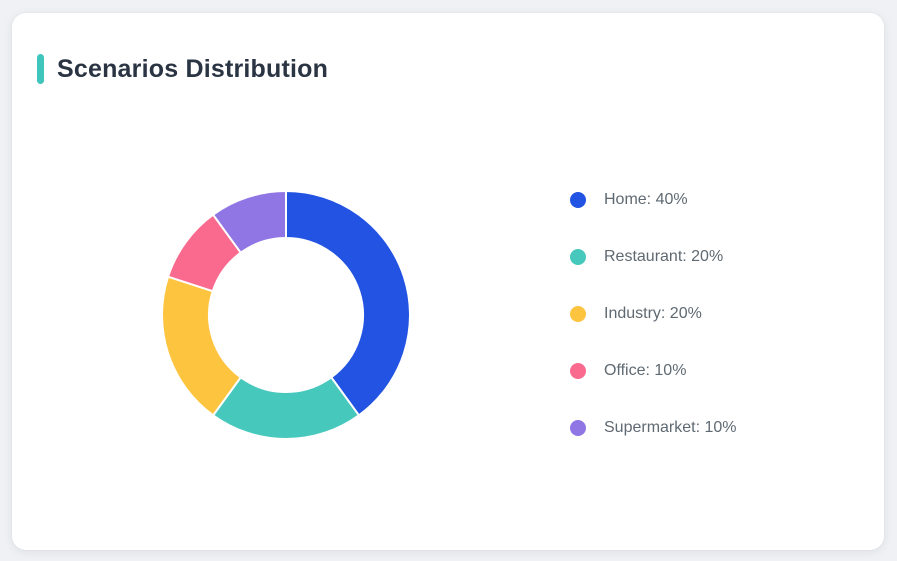  I want to click on legend-label-industry: Industry: 20%, so click(653, 313).